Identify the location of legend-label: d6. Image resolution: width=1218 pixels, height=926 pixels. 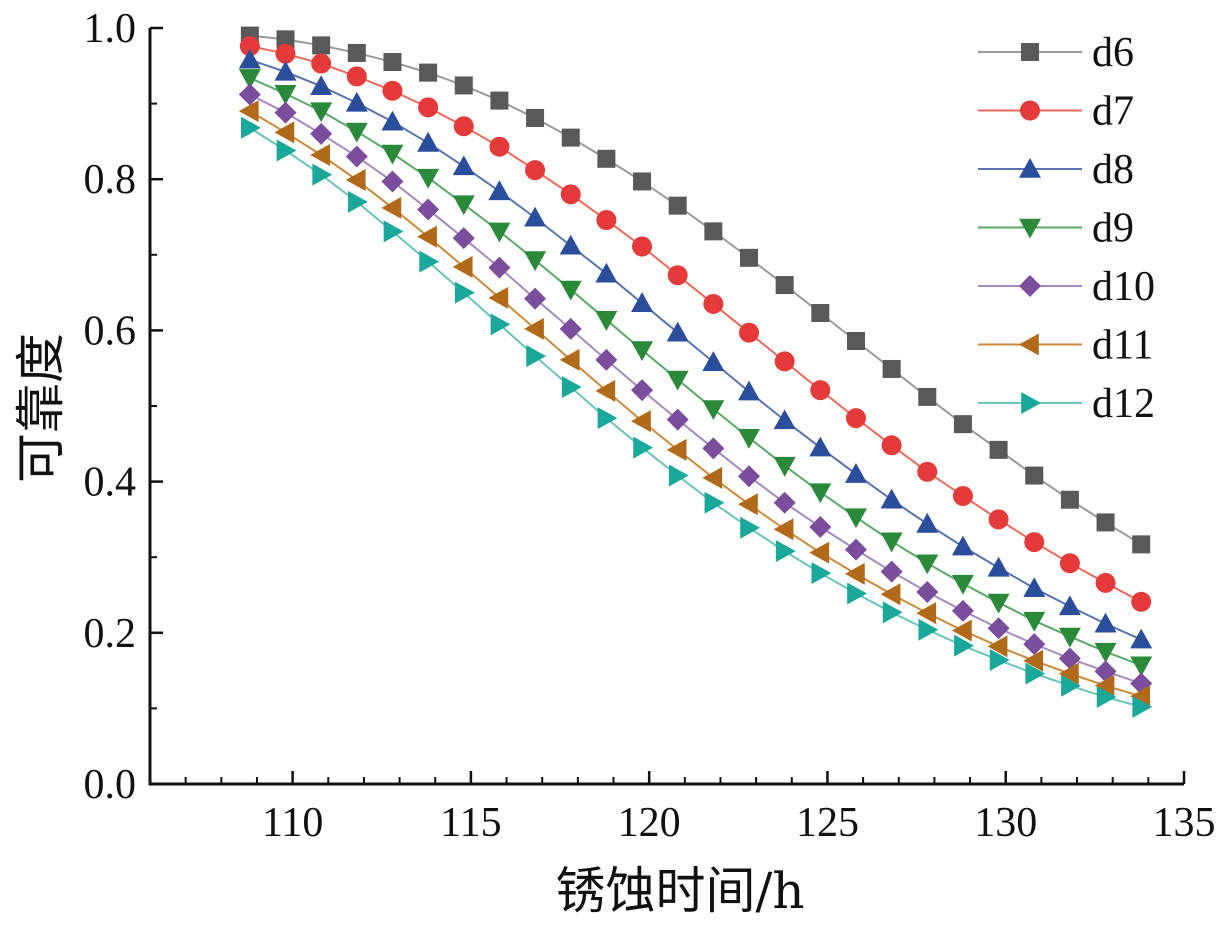
(1113, 53).